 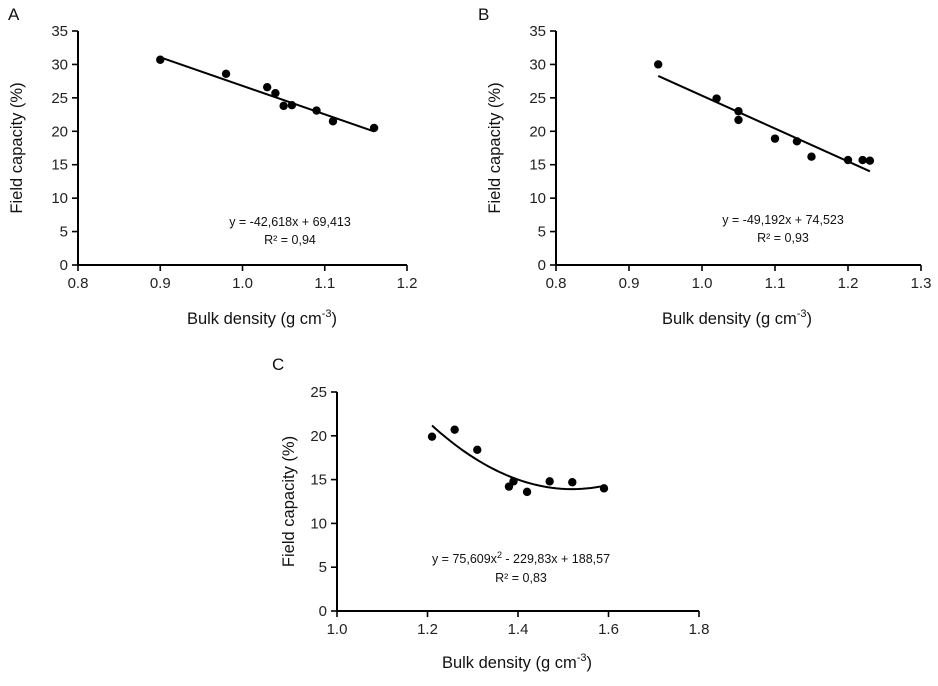 I want to click on panel-label: A, so click(x=14, y=14).